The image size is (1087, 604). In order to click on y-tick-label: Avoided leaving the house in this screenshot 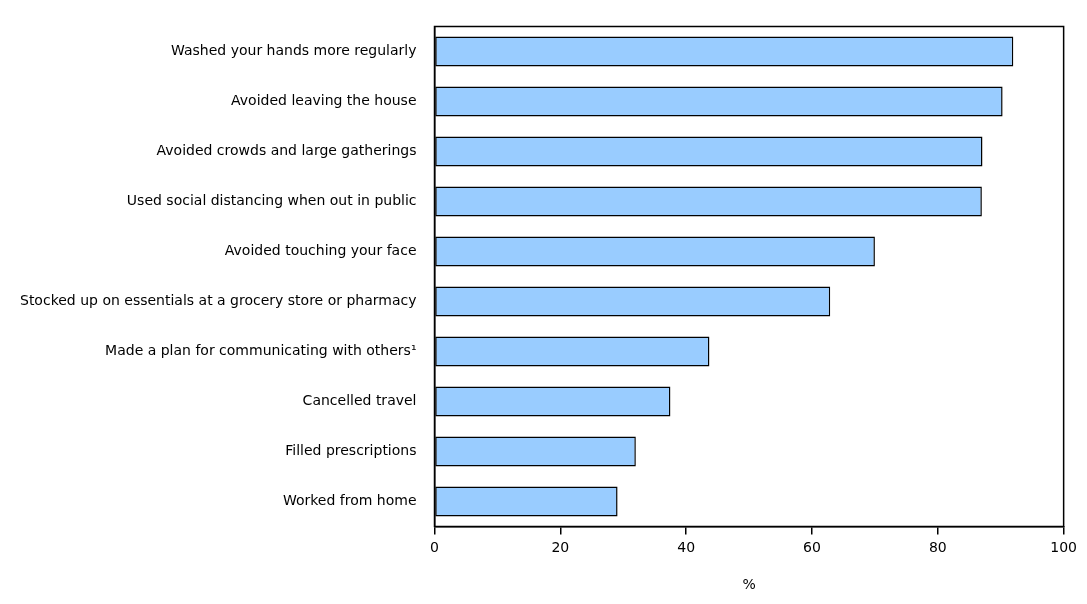, I will do `click(324, 100)`.